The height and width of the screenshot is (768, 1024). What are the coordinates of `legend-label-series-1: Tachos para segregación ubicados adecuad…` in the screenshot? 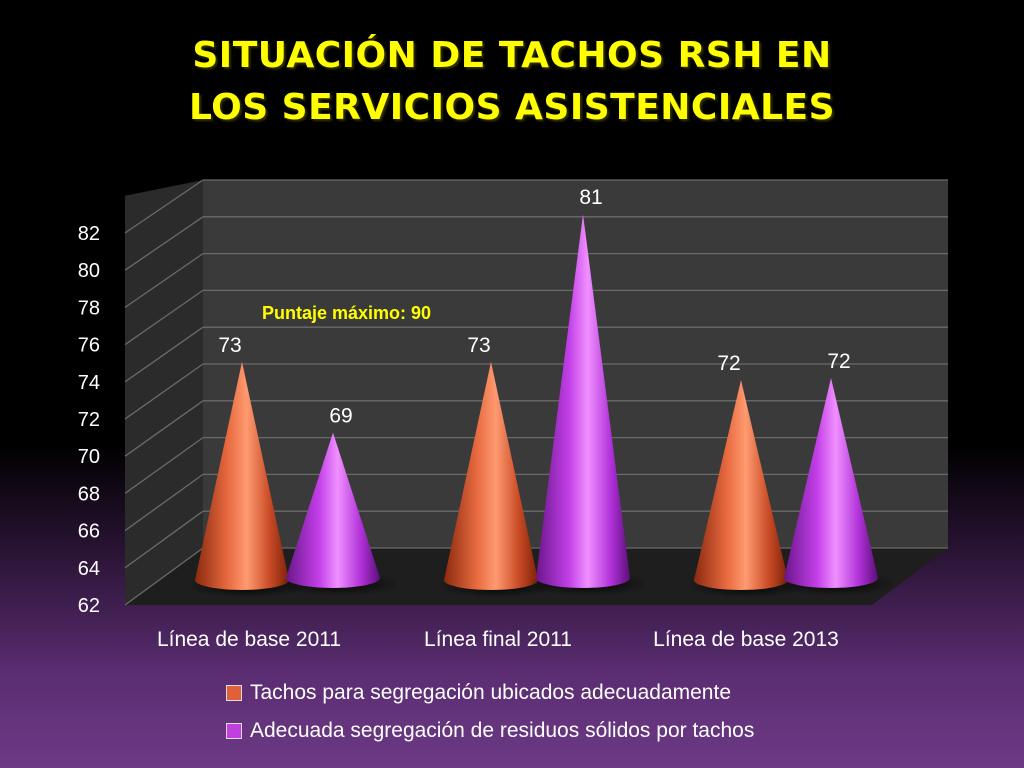 It's located at (491, 692).